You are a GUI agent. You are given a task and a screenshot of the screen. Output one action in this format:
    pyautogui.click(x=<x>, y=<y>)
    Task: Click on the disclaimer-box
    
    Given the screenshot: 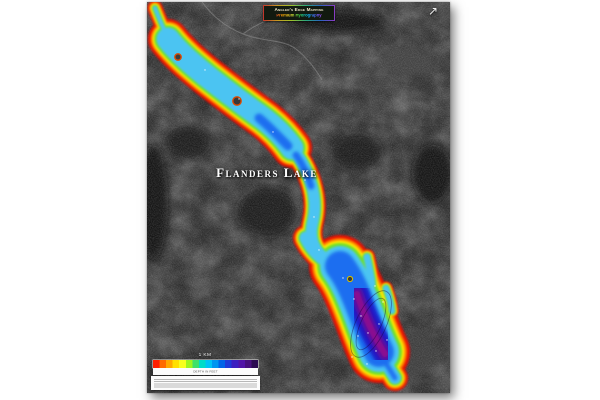 What is the action you would take?
    pyautogui.click(x=205, y=383)
    